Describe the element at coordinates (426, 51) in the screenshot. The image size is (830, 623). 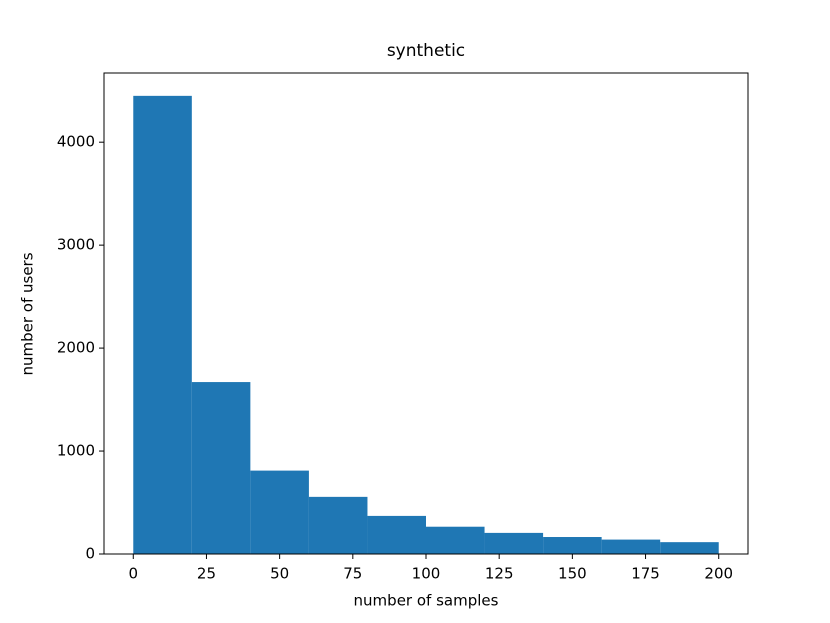
I see `chart-title: synthetic` at that location.